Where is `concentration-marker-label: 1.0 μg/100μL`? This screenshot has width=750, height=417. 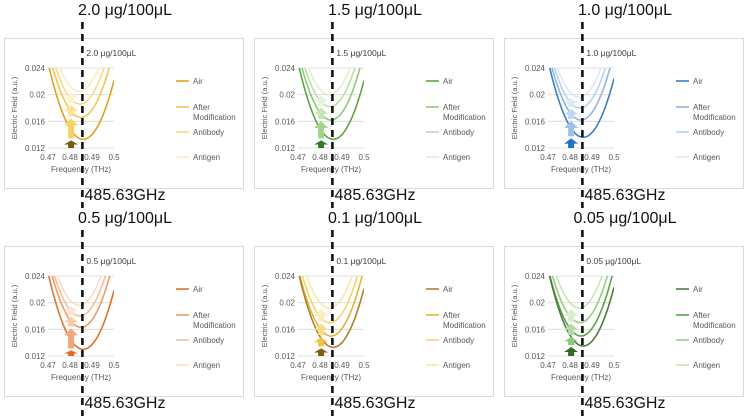 concentration-marker-label: 1.0 μg/100μL is located at coordinates (611, 53).